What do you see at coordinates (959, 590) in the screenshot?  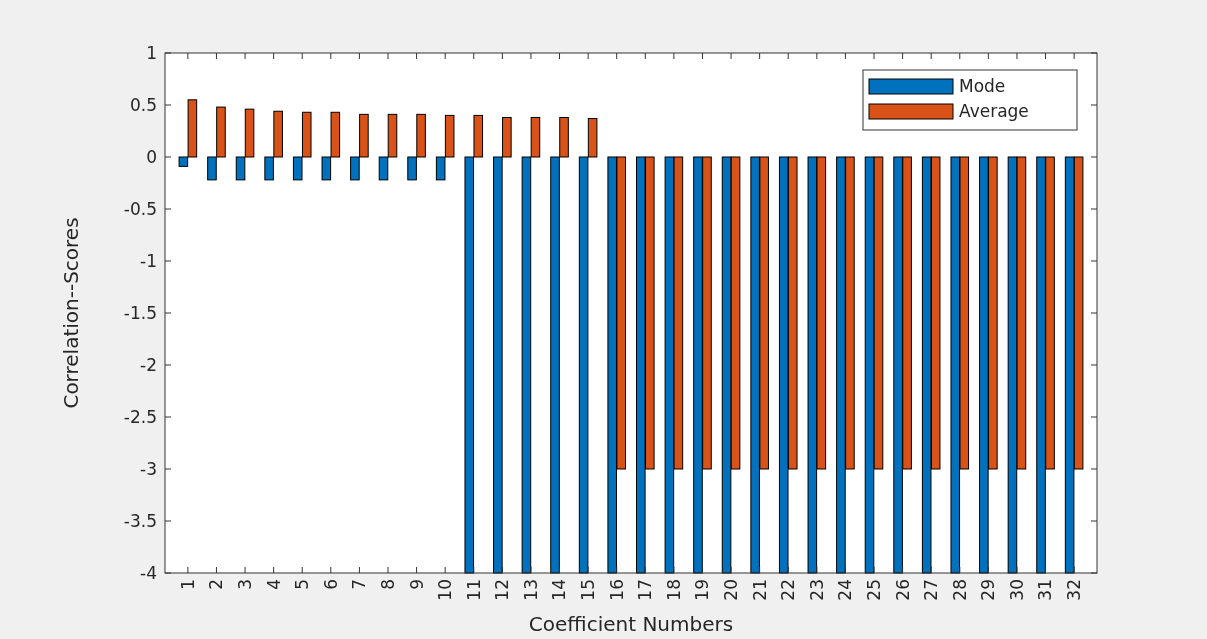 I see `x-tick-label: 28` at bounding box center [959, 590].